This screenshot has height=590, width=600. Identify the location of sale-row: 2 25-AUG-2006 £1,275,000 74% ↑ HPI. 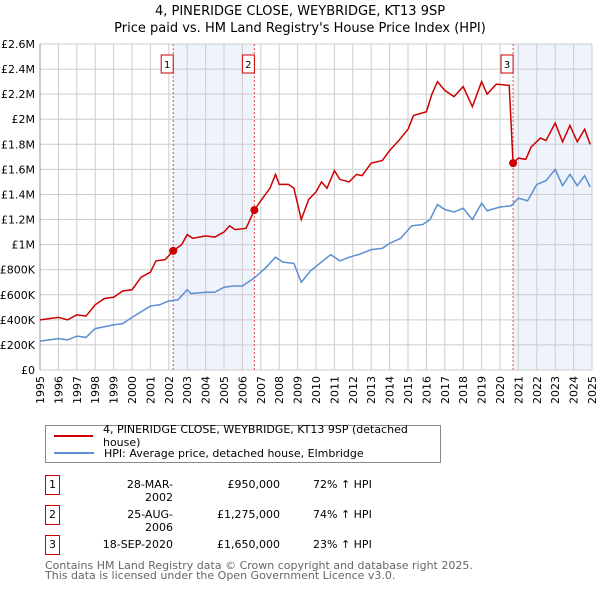
(245, 519).